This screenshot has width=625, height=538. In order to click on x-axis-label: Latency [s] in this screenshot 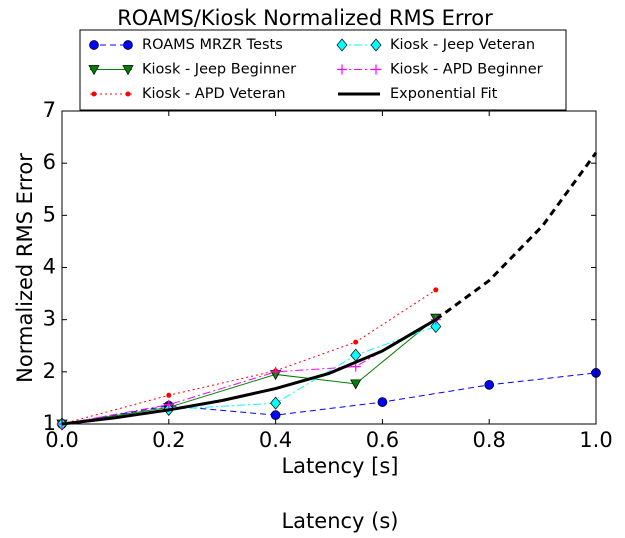, I will do `click(339, 466)`.